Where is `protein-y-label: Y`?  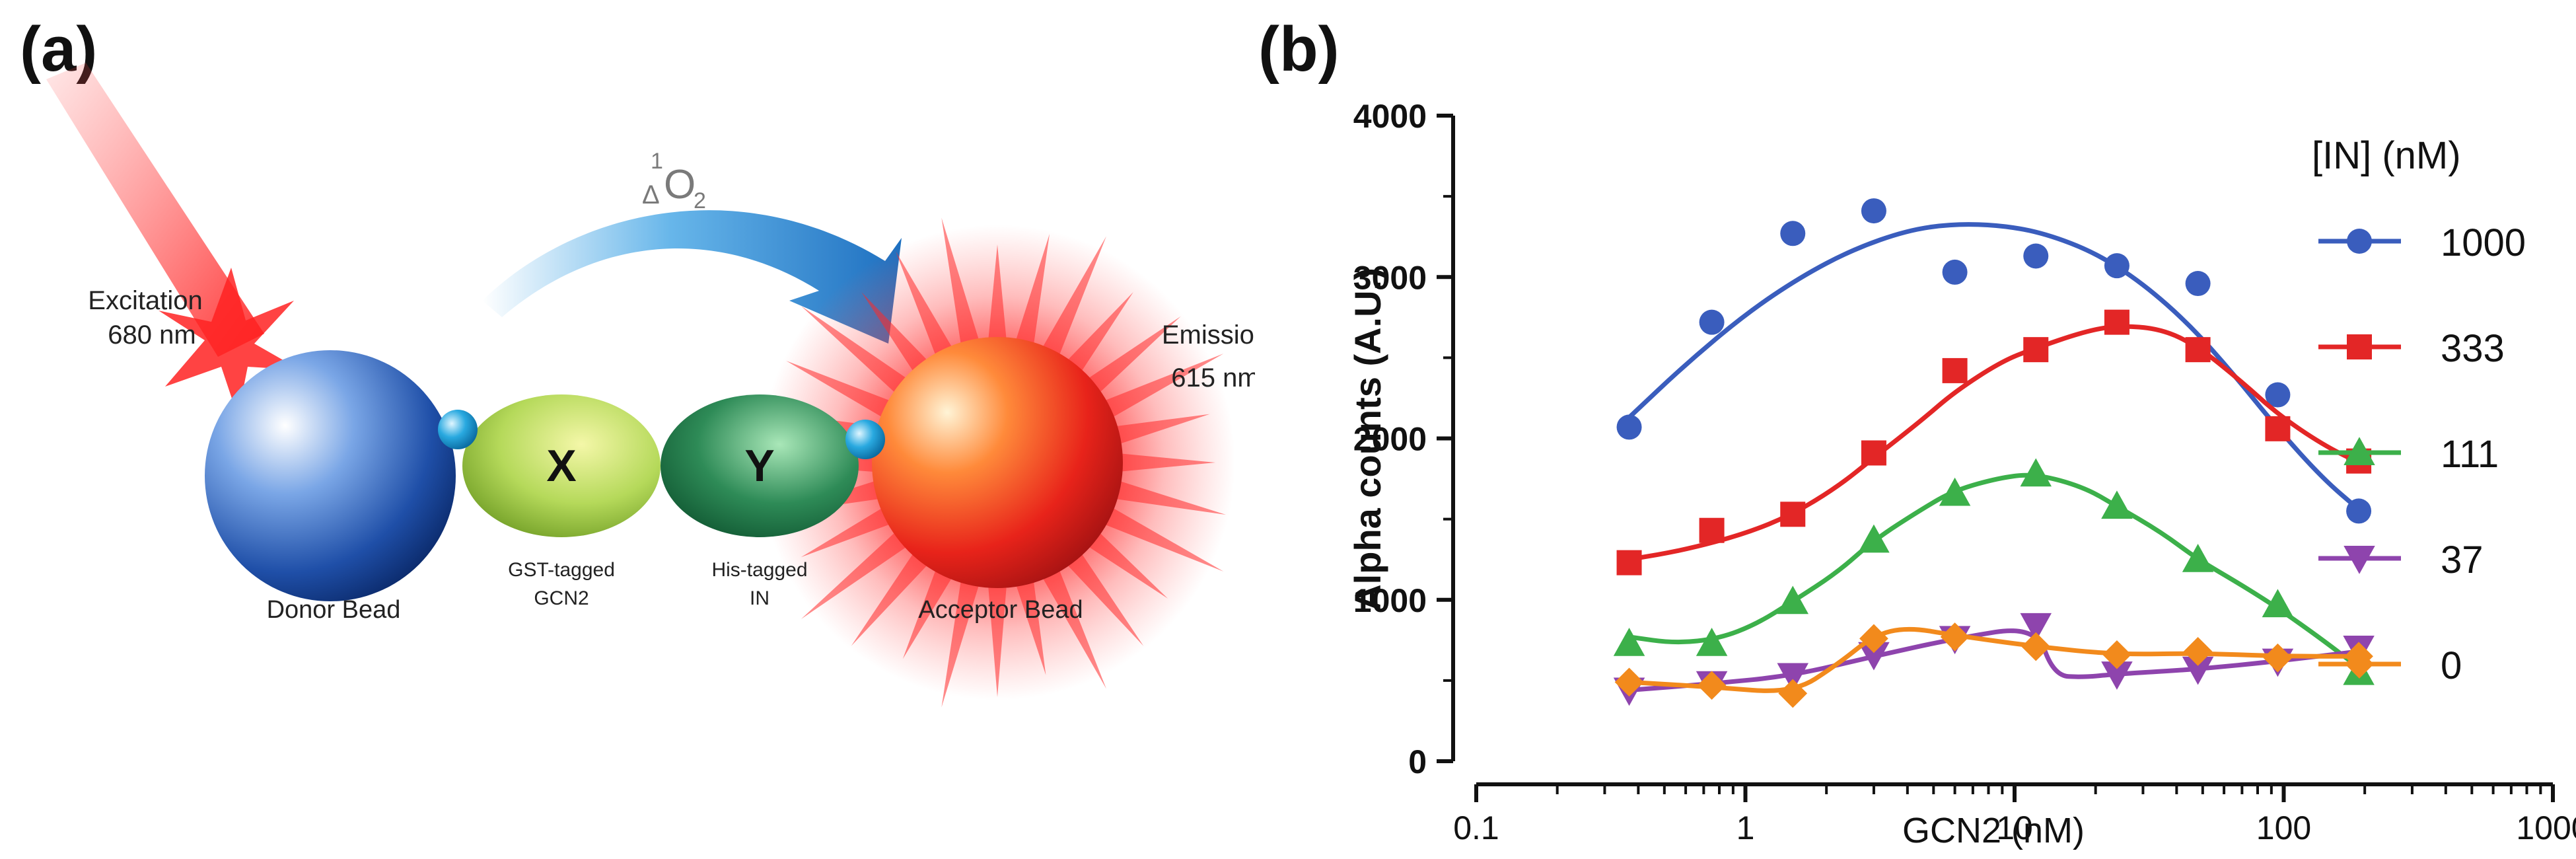
protein-y-label: Y is located at coordinates (759, 466).